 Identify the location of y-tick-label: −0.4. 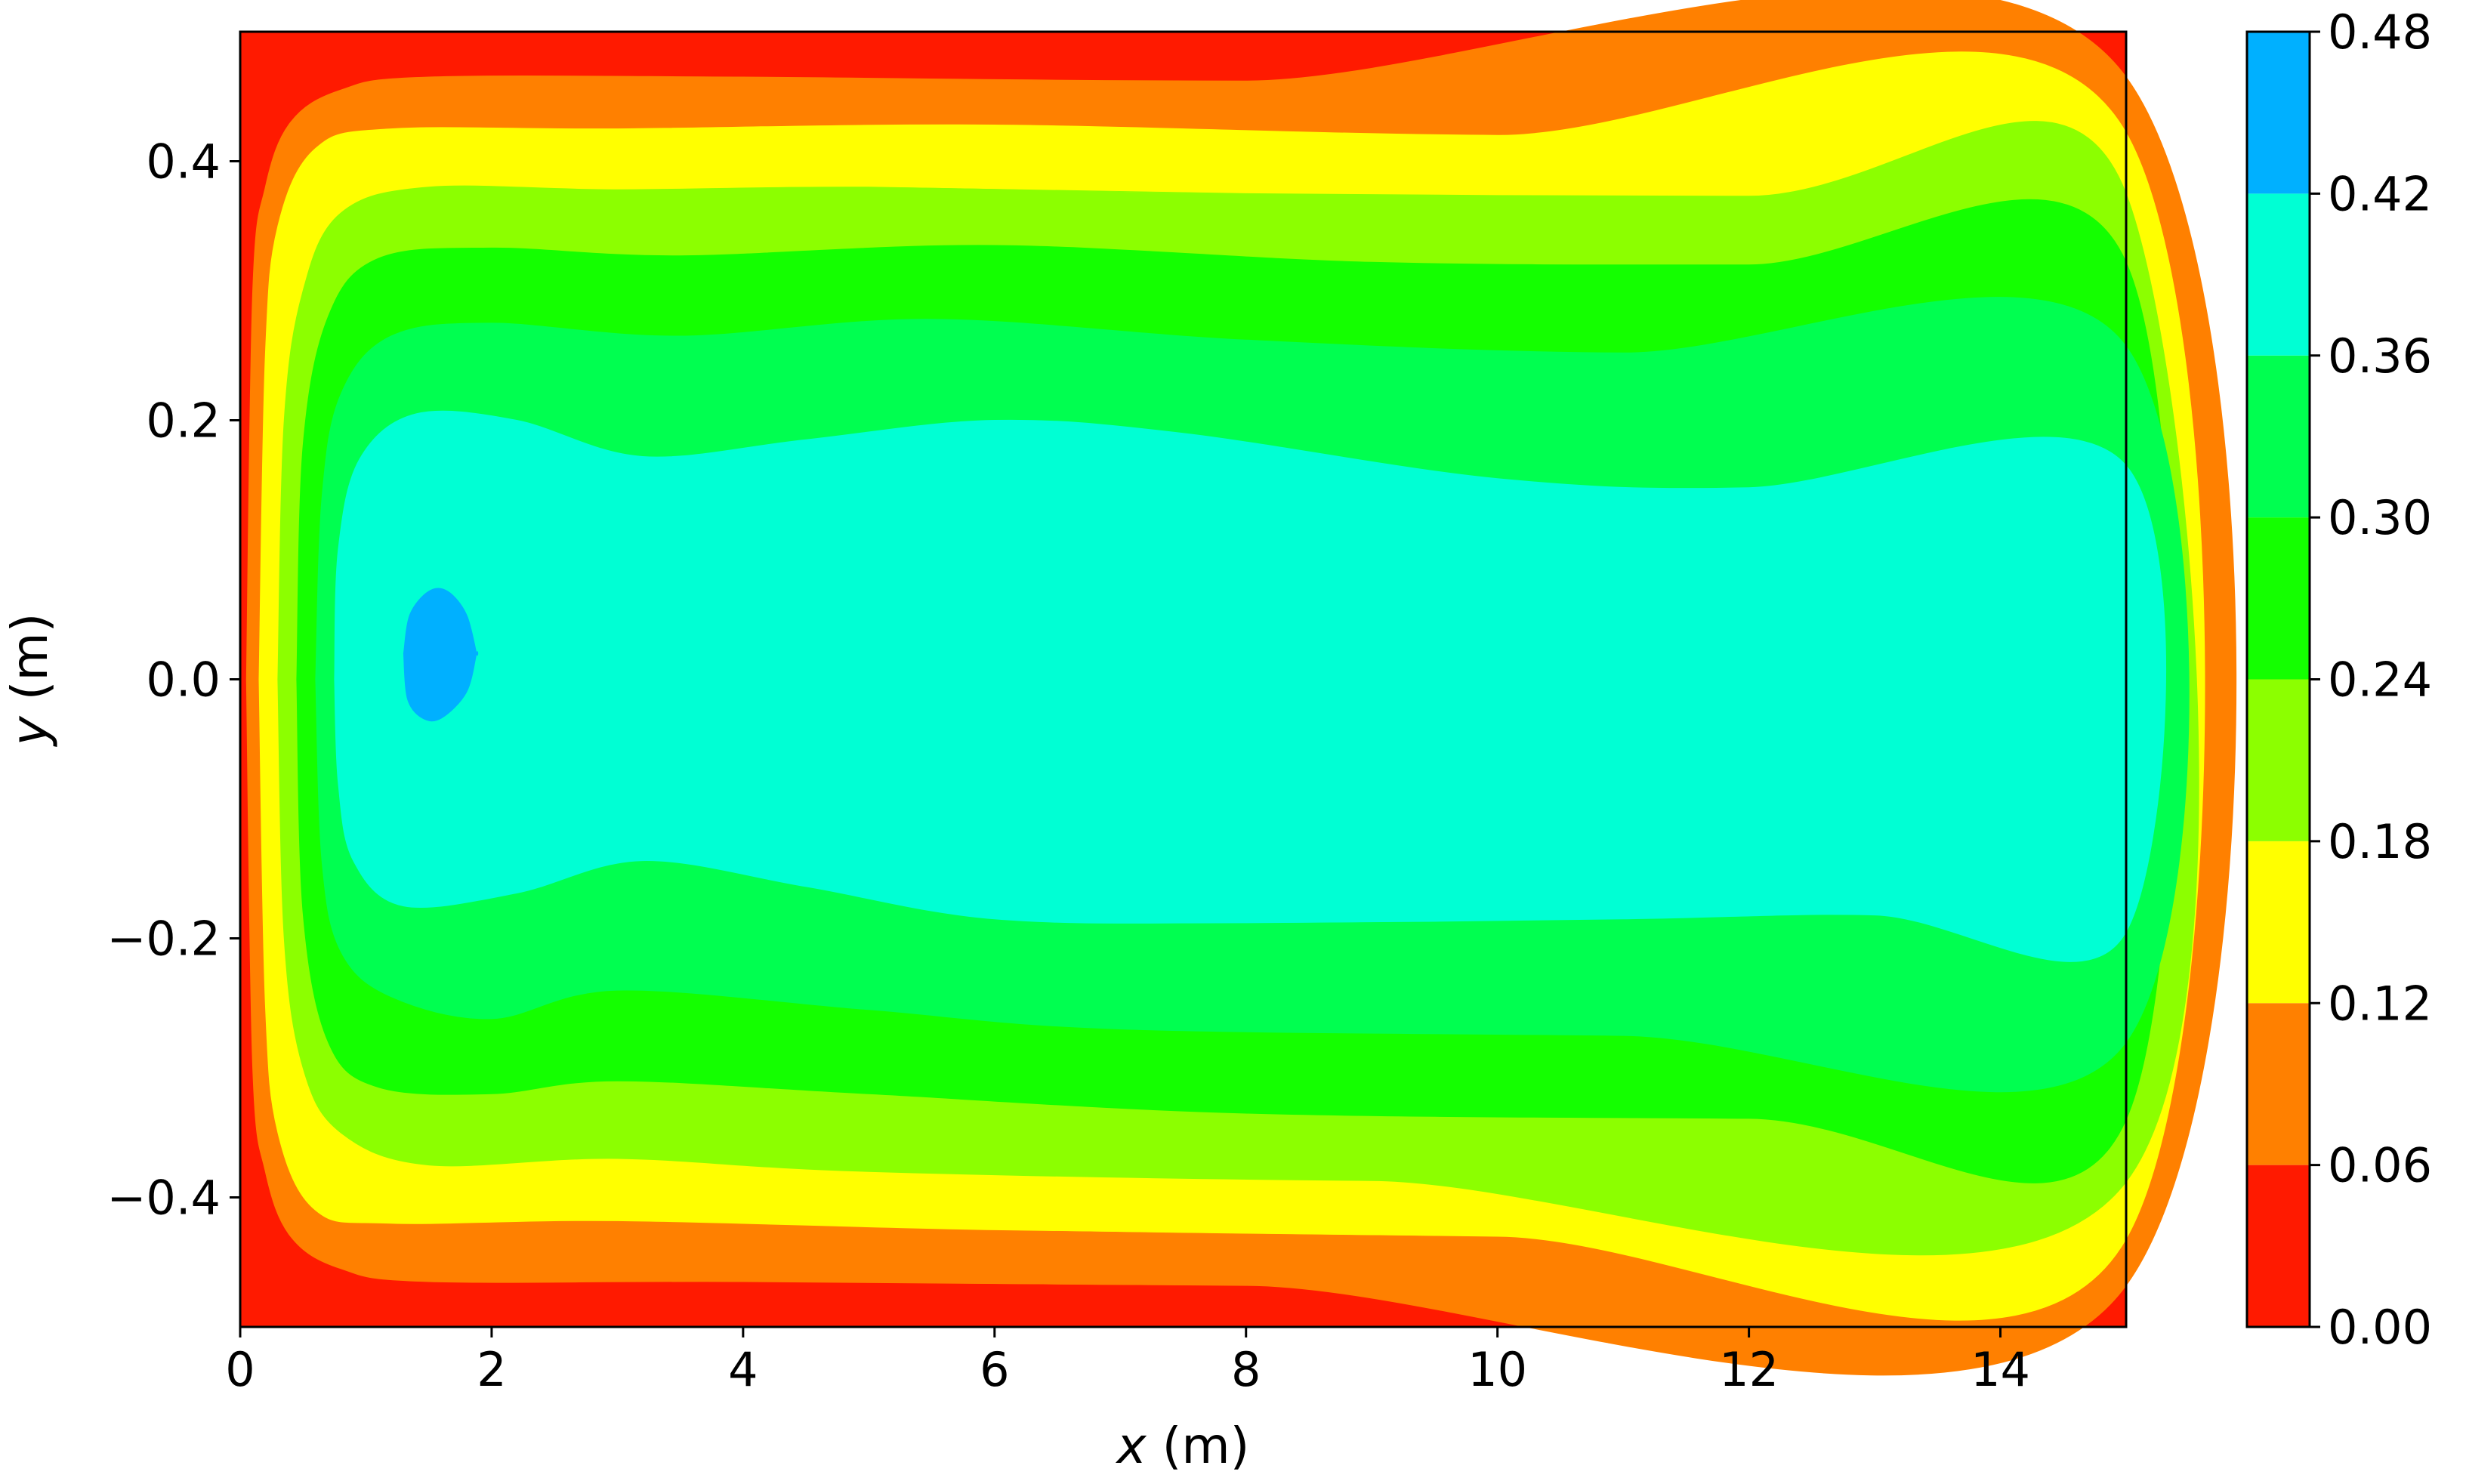
(163, 1198).